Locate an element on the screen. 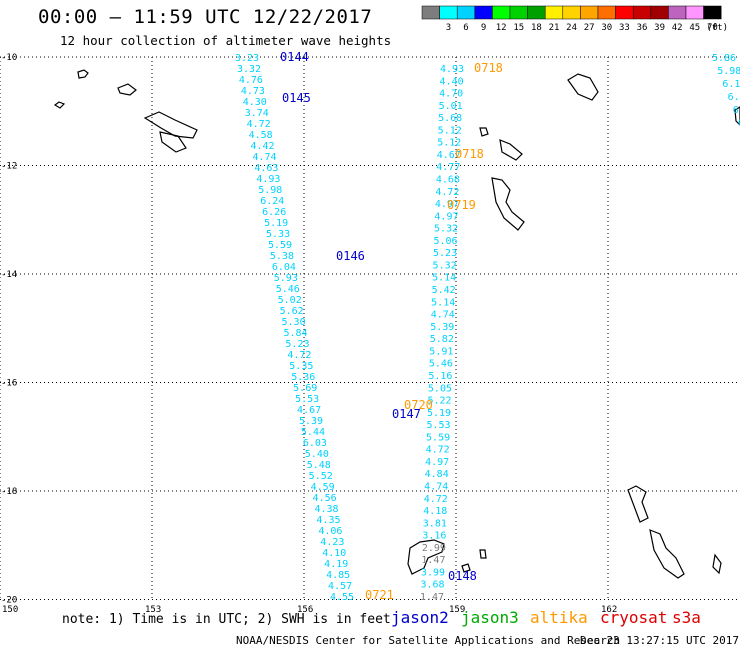 Image resolution: width=740 pixels, height=650 pixels. lat-tick-label: -20 is located at coordinates (9, 601).